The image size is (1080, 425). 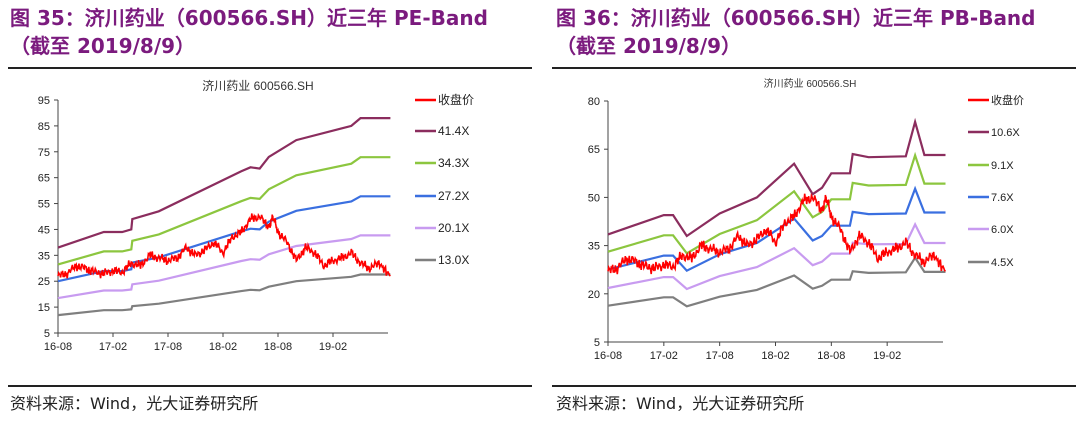 What do you see at coordinates (594, 295) in the screenshot?
I see `y-tick-label: 20` at bounding box center [594, 295].